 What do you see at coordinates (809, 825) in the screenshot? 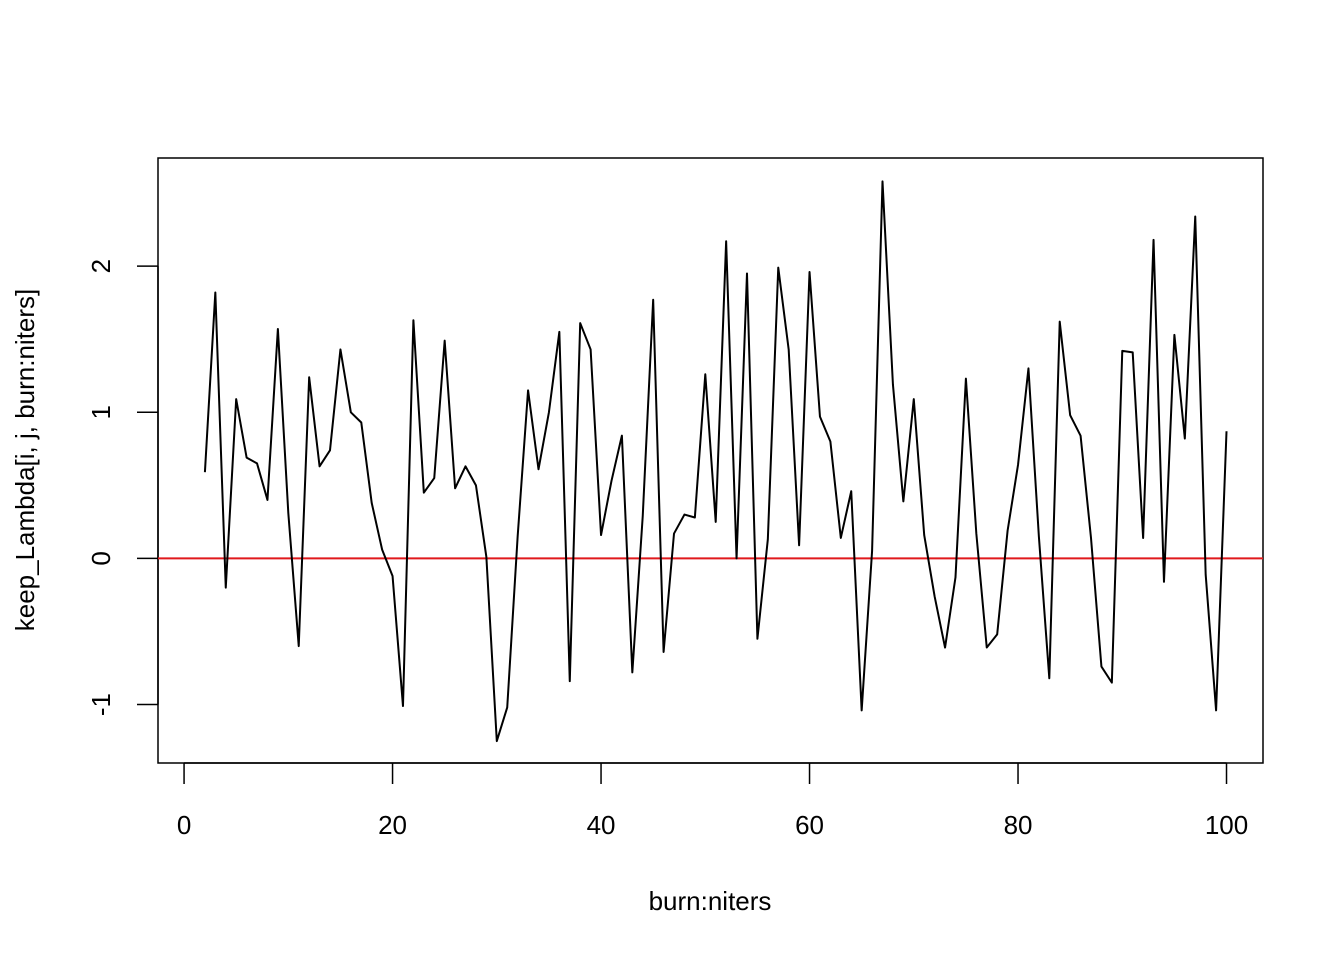
I see `x-tick-label: 60` at bounding box center [809, 825].